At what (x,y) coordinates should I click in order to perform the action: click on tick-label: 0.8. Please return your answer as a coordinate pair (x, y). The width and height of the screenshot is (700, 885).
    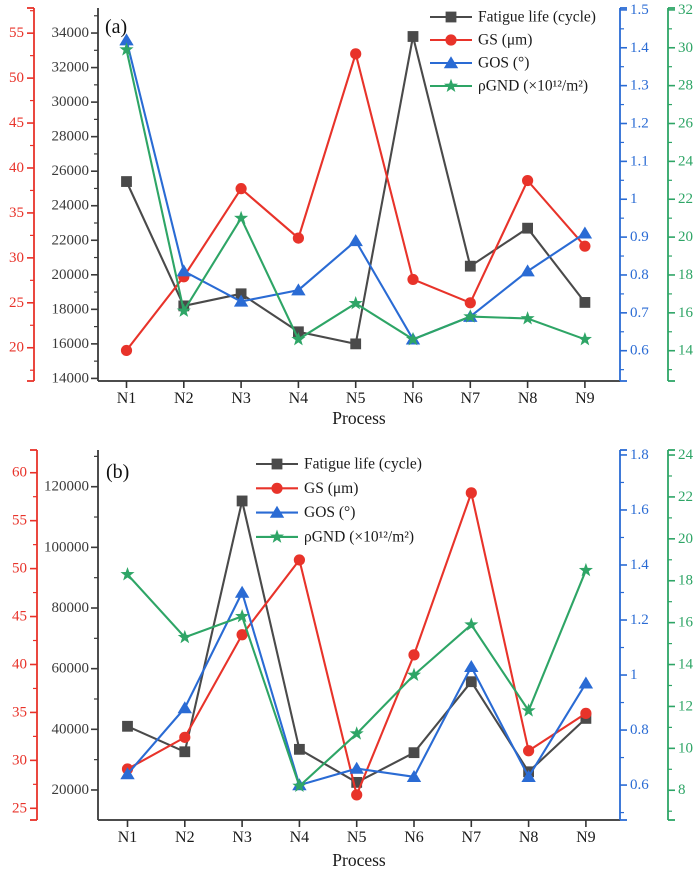
    Looking at the image, I should click on (639, 275).